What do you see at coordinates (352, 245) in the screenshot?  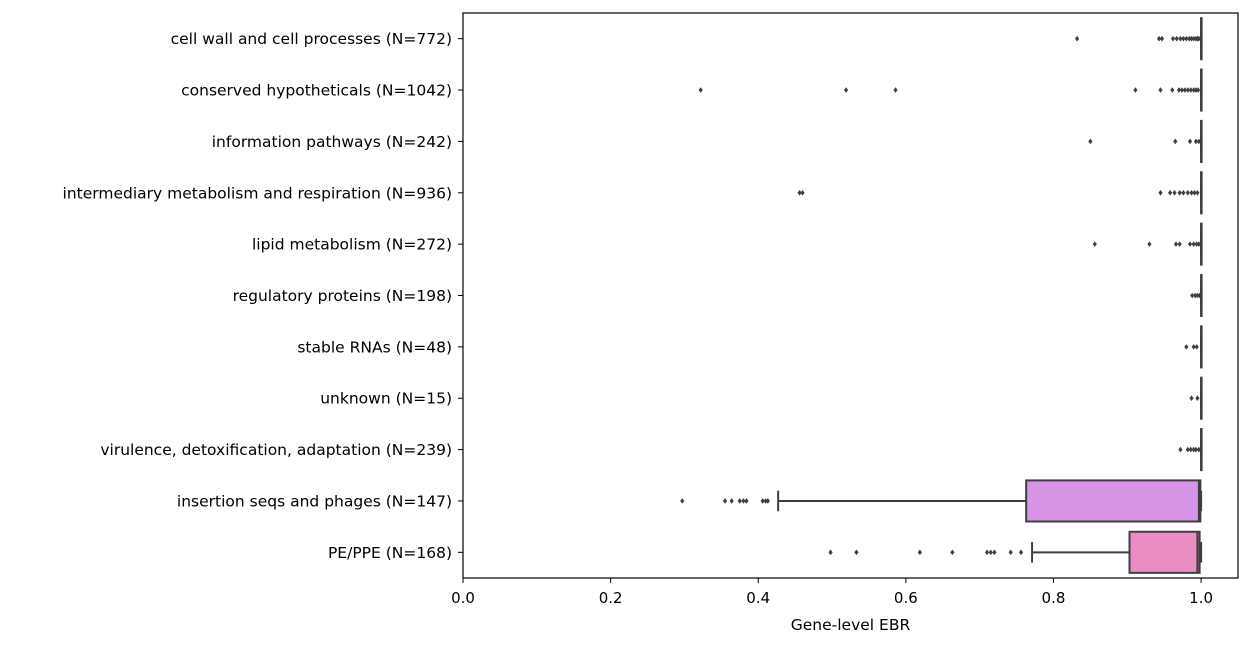 I see `category-label: lipid metabolism (N=272)` at bounding box center [352, 245].